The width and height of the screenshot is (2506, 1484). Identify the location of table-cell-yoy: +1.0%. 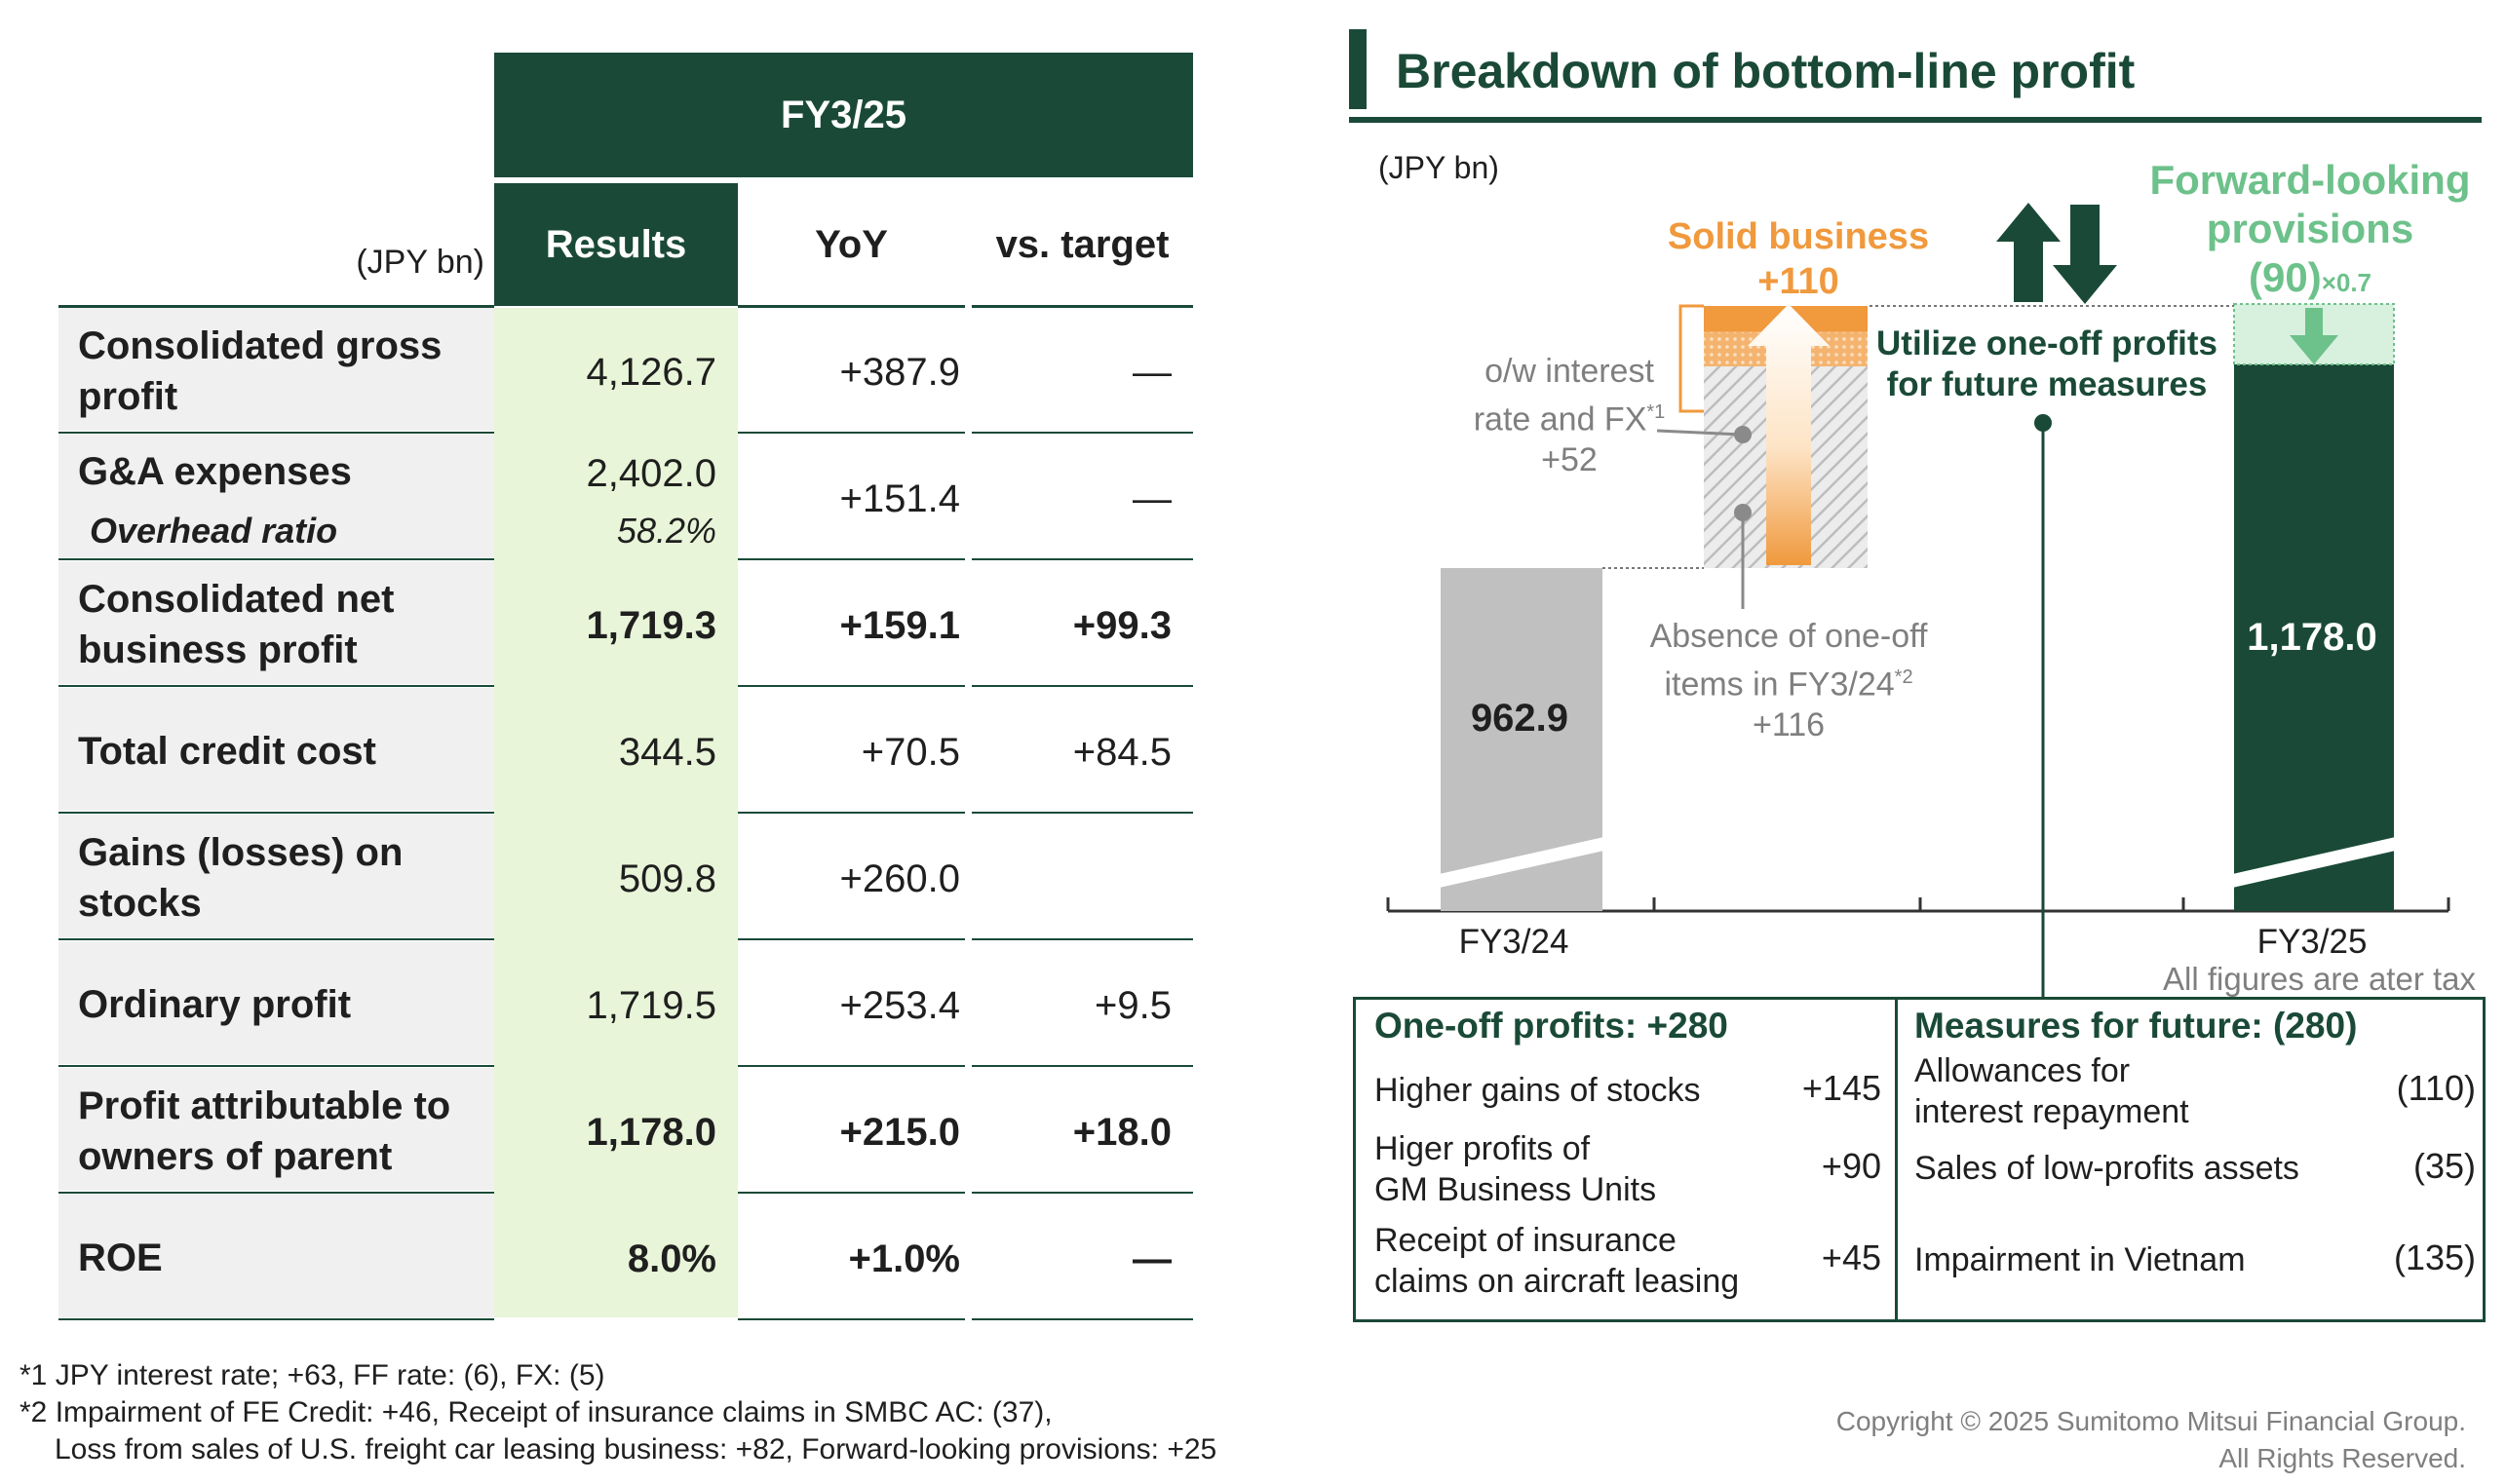
(904, 1258).